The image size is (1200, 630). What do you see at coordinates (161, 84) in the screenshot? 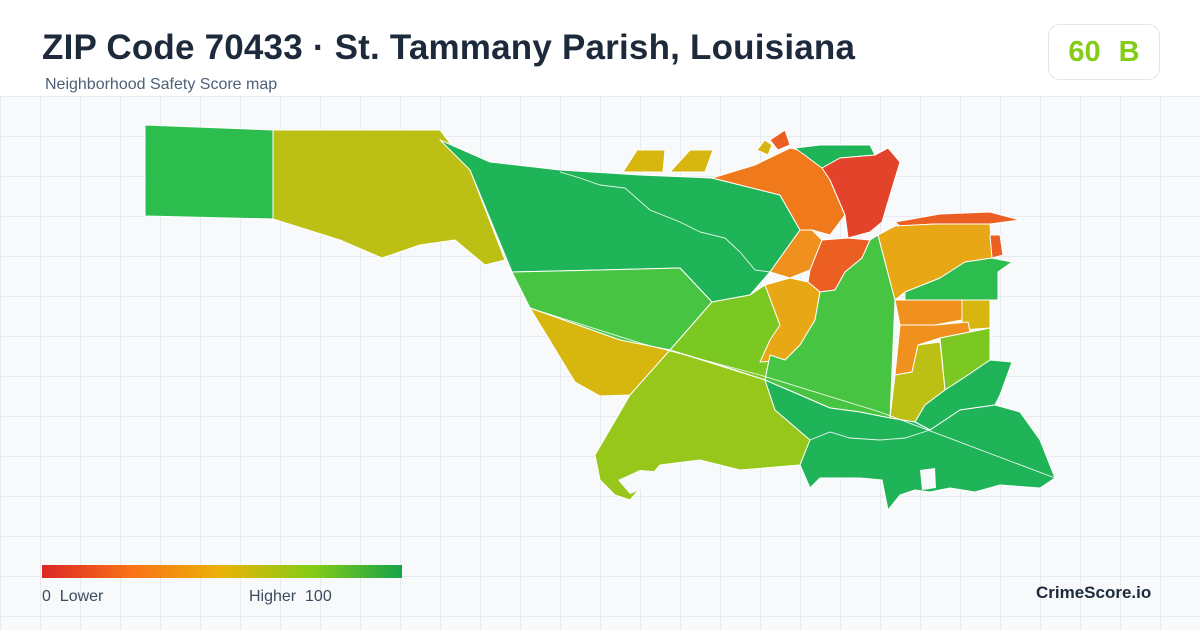
I see `page-subtitle: Neighborhood Safety Score map` at bounding box center [161, 84].